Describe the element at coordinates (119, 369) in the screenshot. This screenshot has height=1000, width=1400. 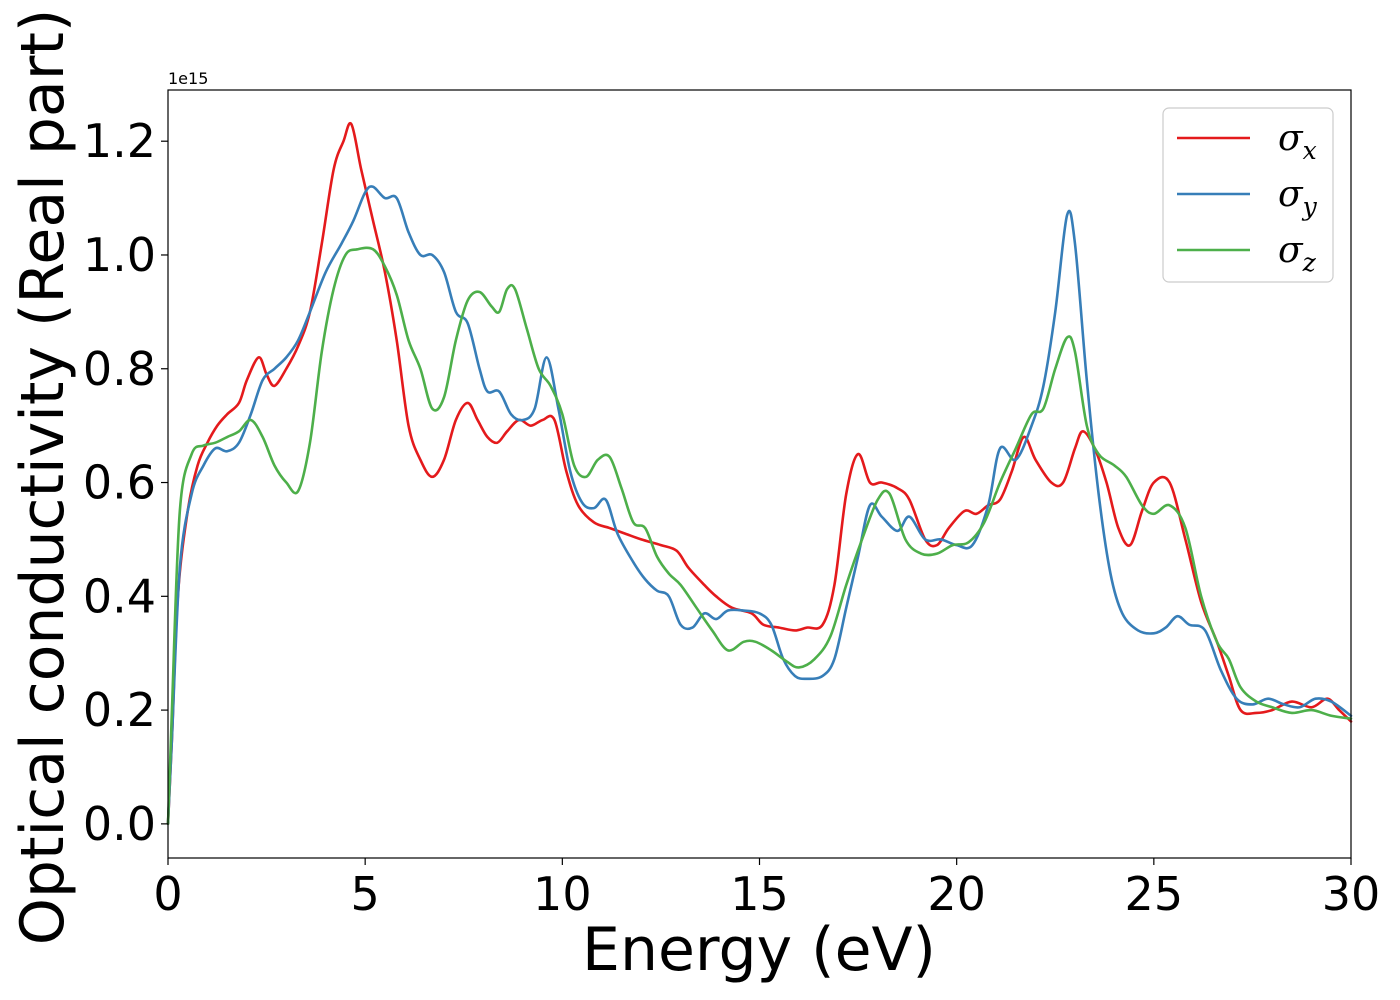
I see `y-tick-label: 0.8` at that location.